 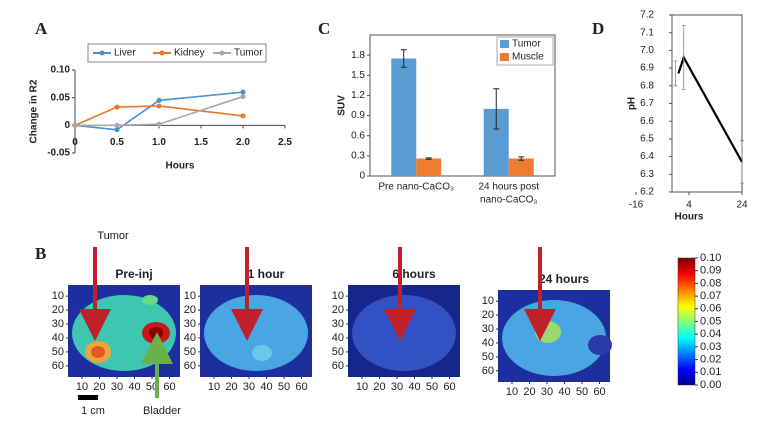 What do you see at coordinates (710, 334) in the screenshot?
I see `colorbar-tick-label: 0.04` at bounding box center [710, 334].